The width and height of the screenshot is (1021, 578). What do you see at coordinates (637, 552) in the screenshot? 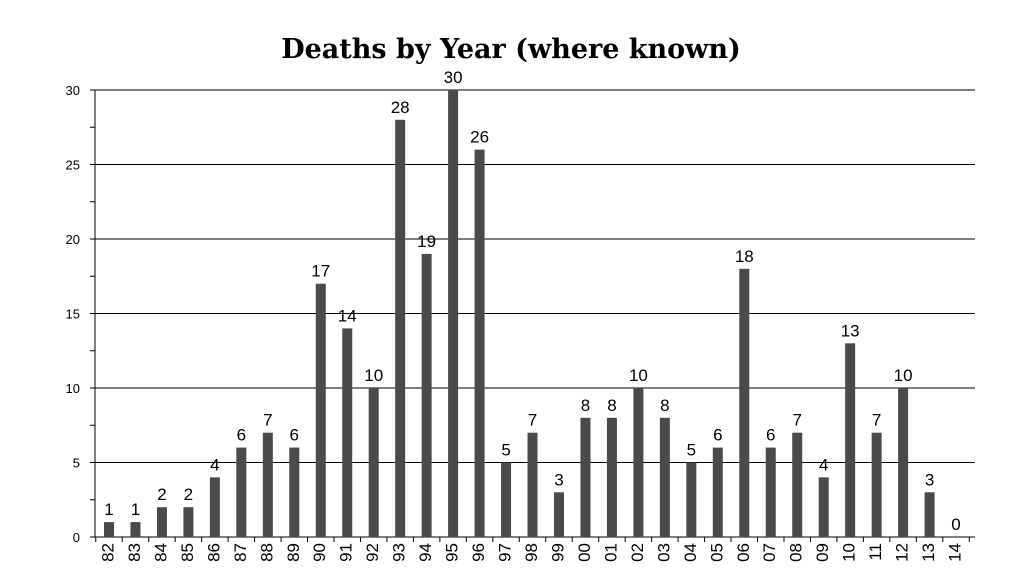
I see `x-tick-label: 02` at bounding box center [637, 552].